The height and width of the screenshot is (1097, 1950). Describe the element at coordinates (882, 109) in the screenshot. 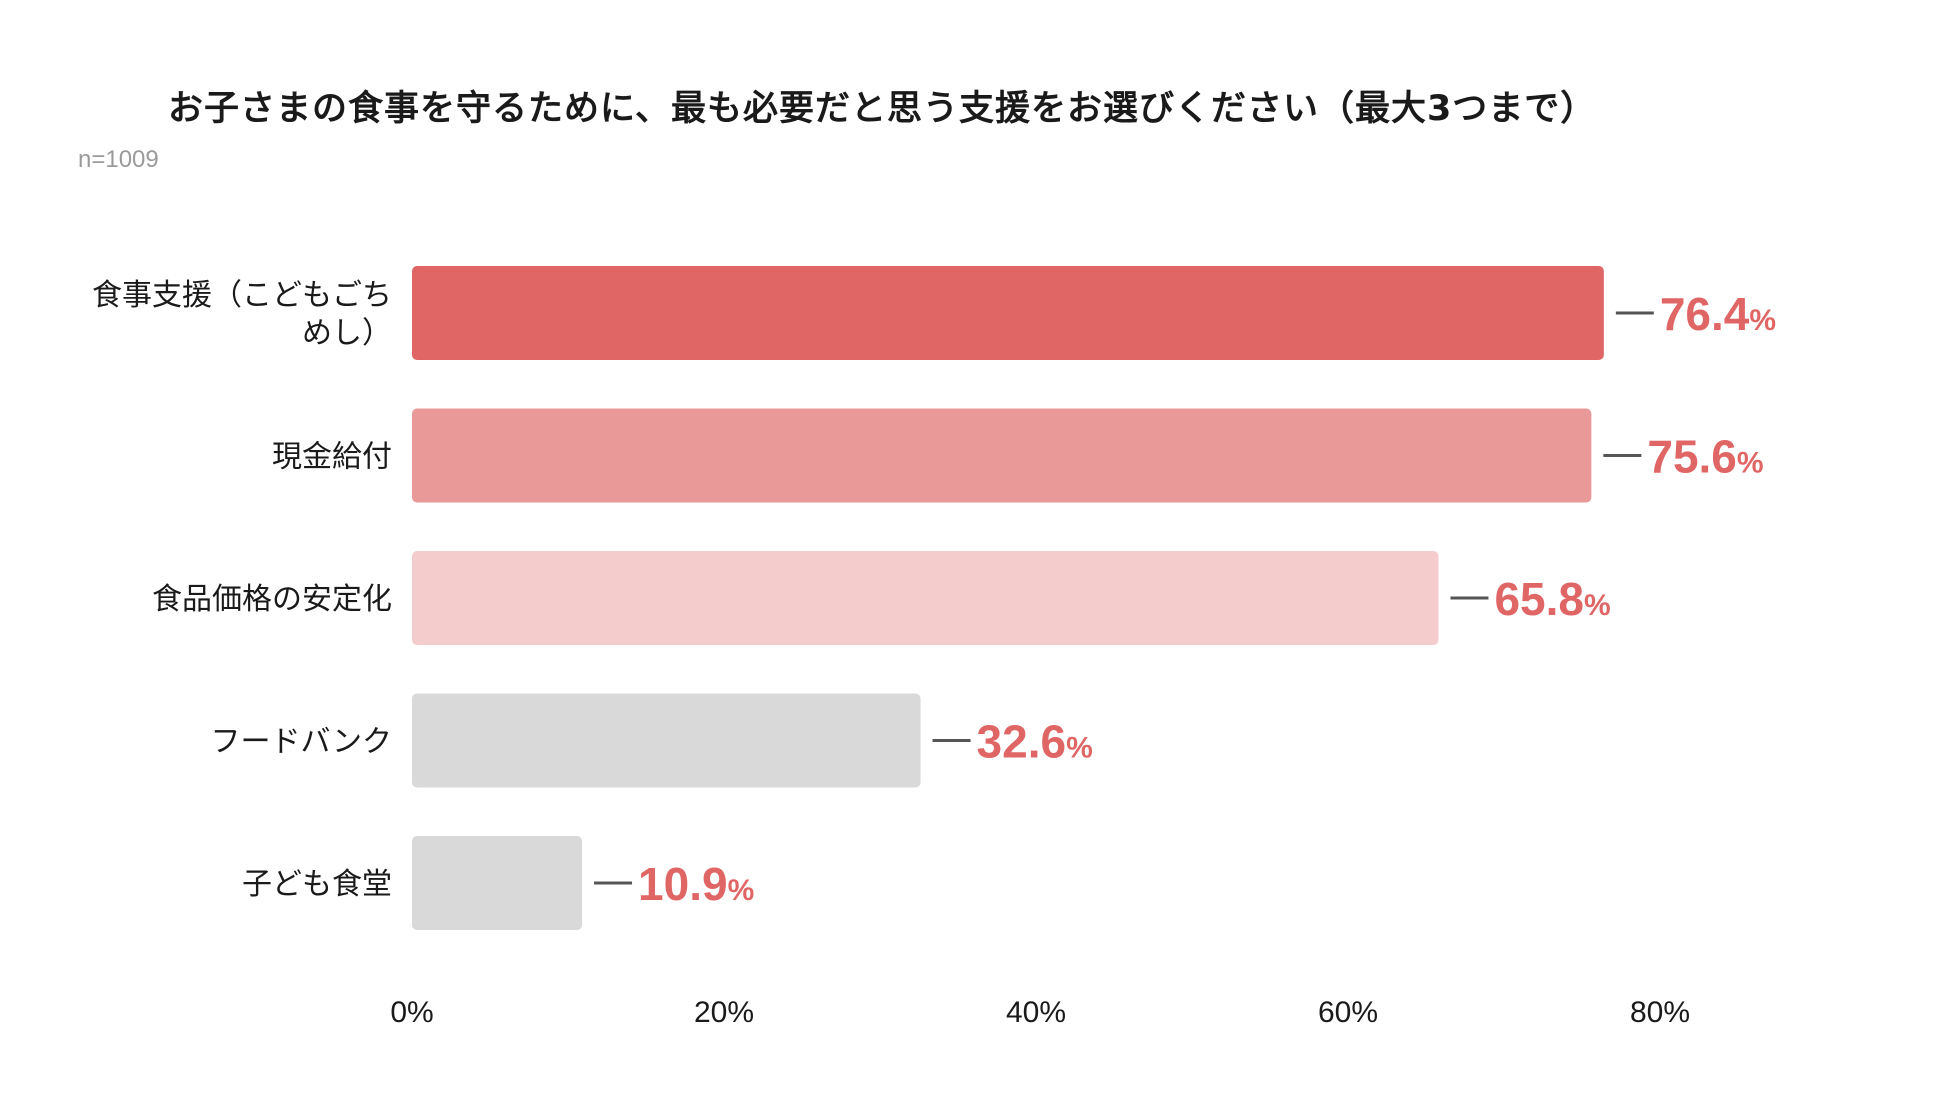

I see `chart-title: お子さまの食事を守るために、最も必要だと思う支援をお選びください（最大3つまで）` at that location.